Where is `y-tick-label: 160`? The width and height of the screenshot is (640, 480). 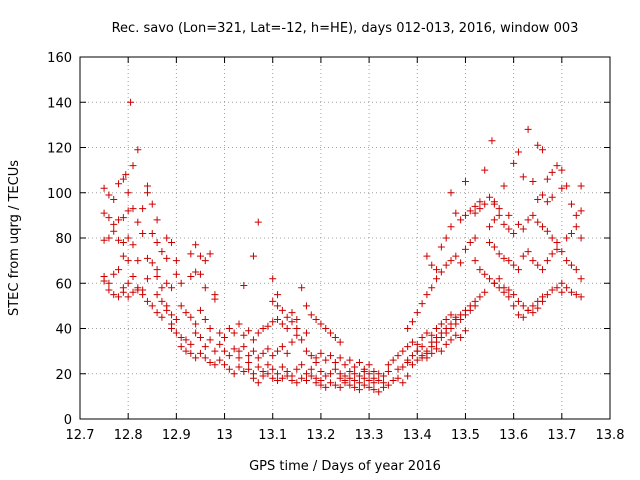 y-tick-label: 160 is located at coordinates (59, 58).